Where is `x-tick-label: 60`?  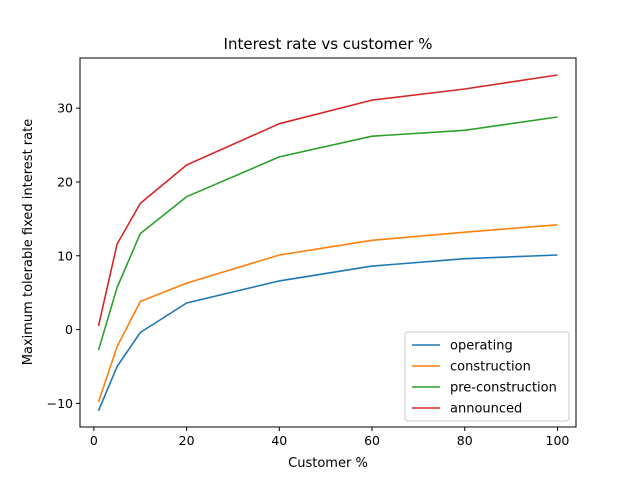
x-tick-label: 60 is located at coordinates (372, 440).